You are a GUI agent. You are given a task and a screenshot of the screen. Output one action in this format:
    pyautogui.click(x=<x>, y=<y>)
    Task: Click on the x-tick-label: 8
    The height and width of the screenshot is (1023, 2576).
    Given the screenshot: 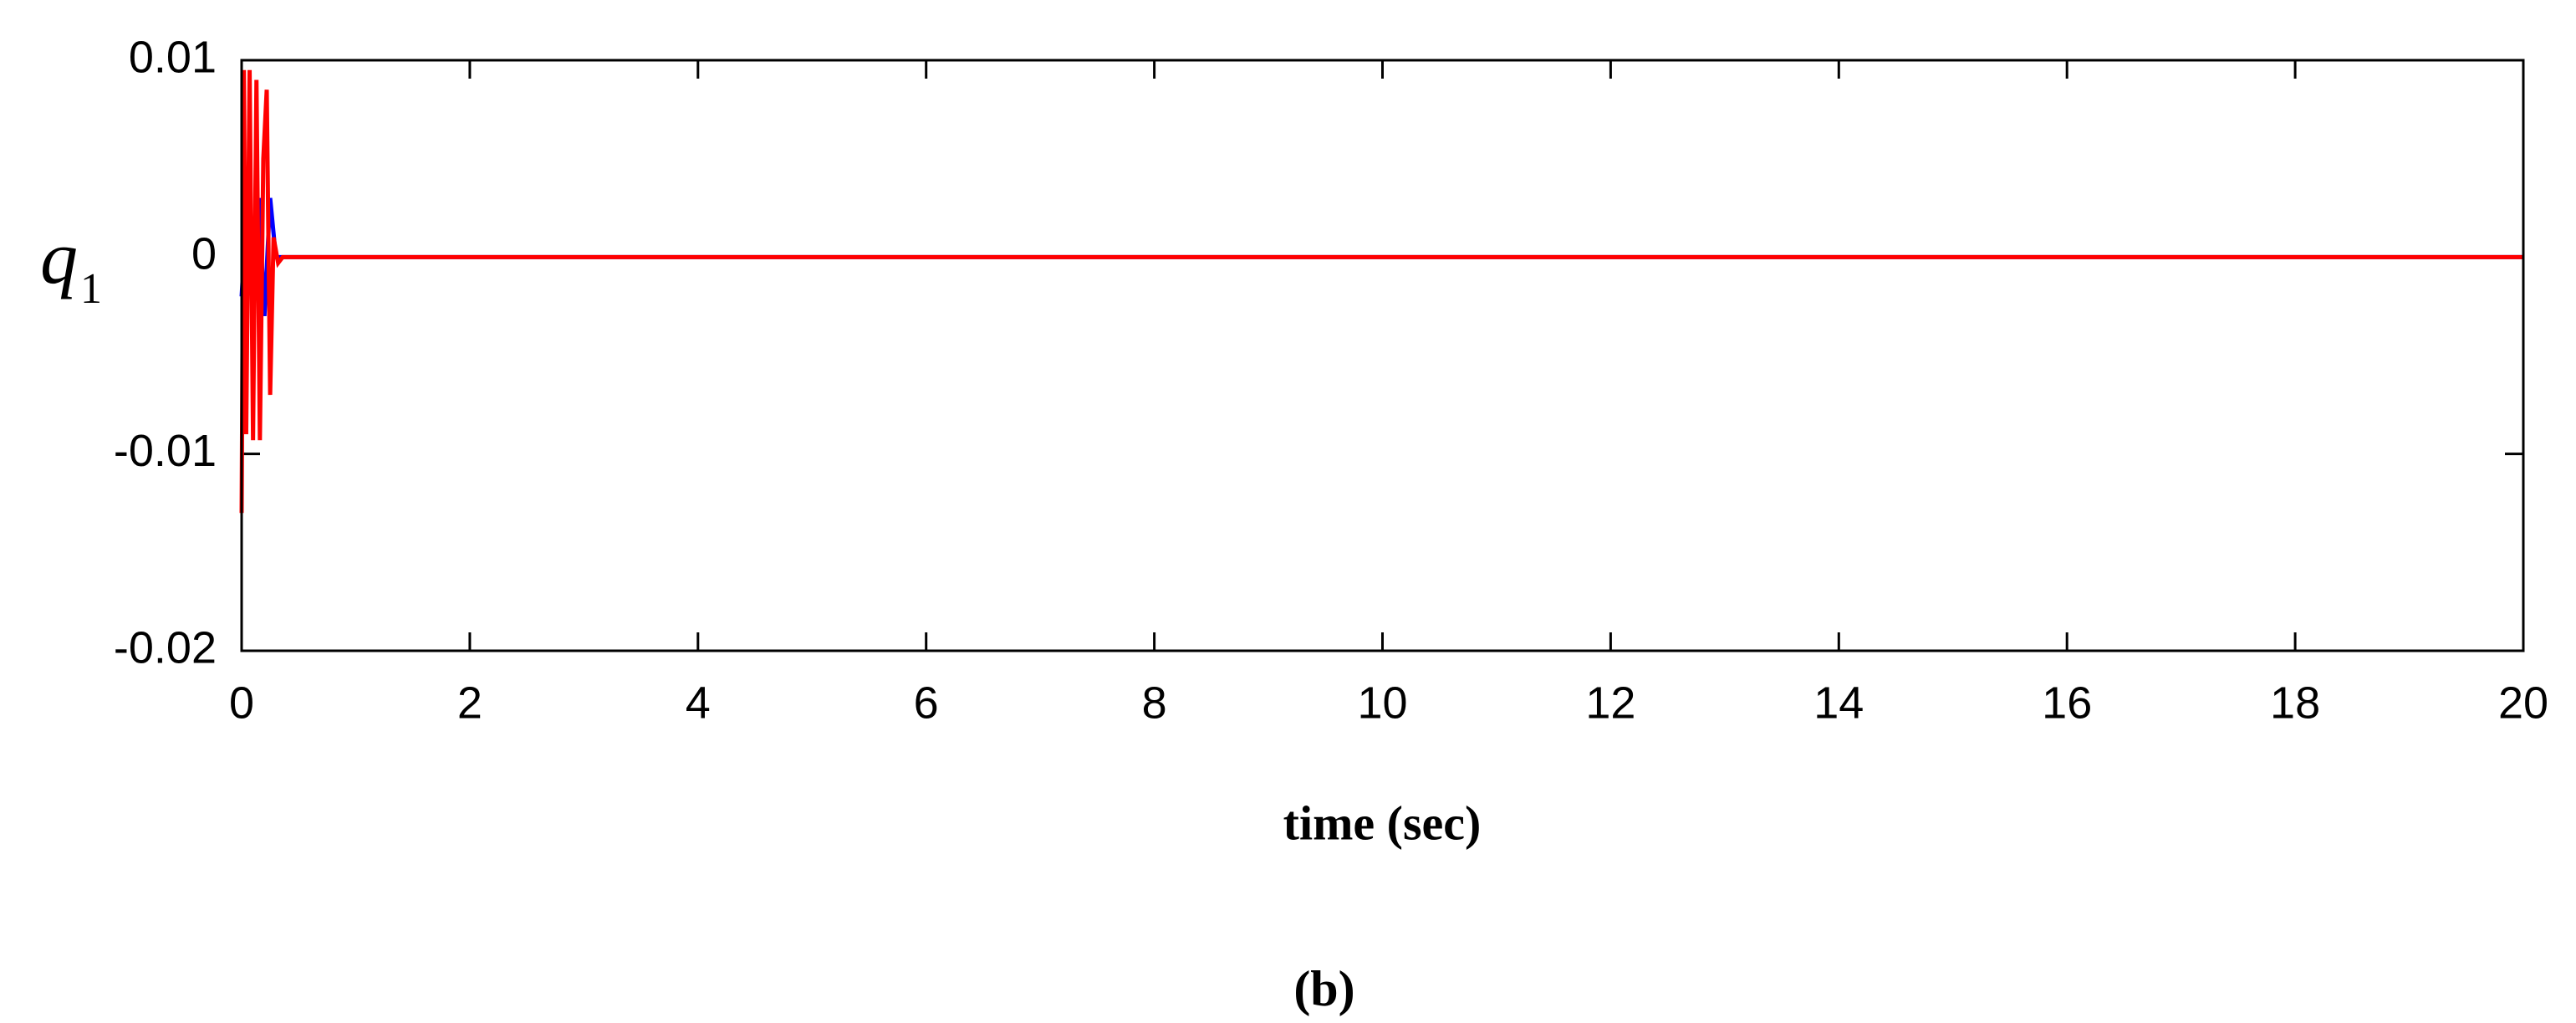 What is the action you would take?
    pyautogui.click(x=1155, y=703)
    